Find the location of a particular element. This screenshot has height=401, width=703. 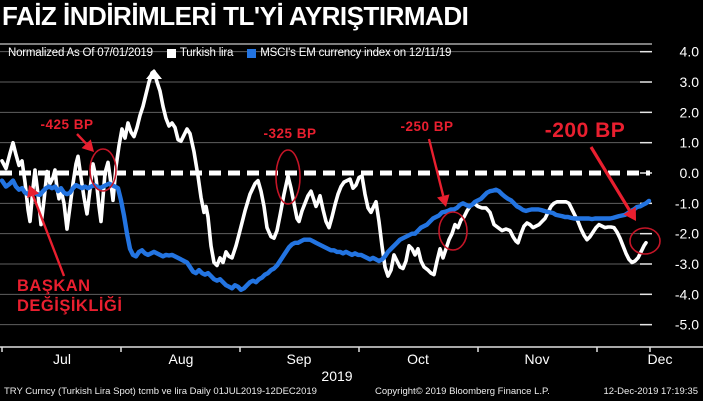

y-axis-label: 1.0 is located at coordinates (690, 143).